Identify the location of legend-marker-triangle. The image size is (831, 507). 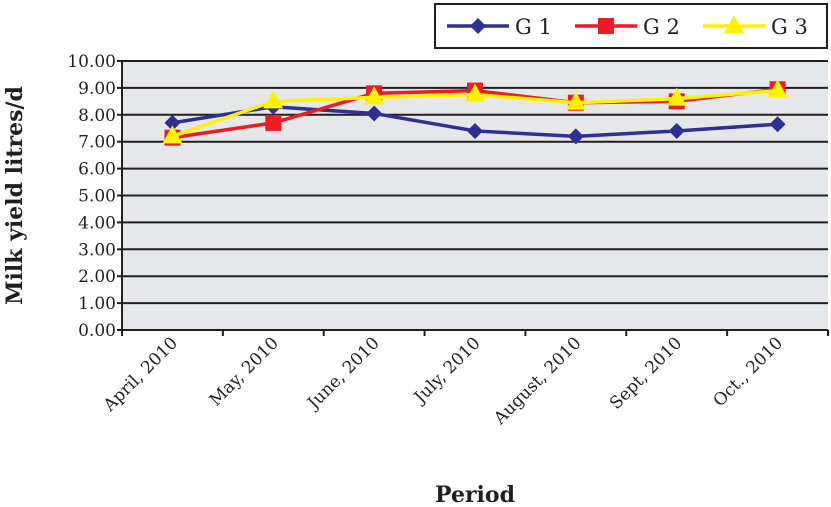
(734, 24).